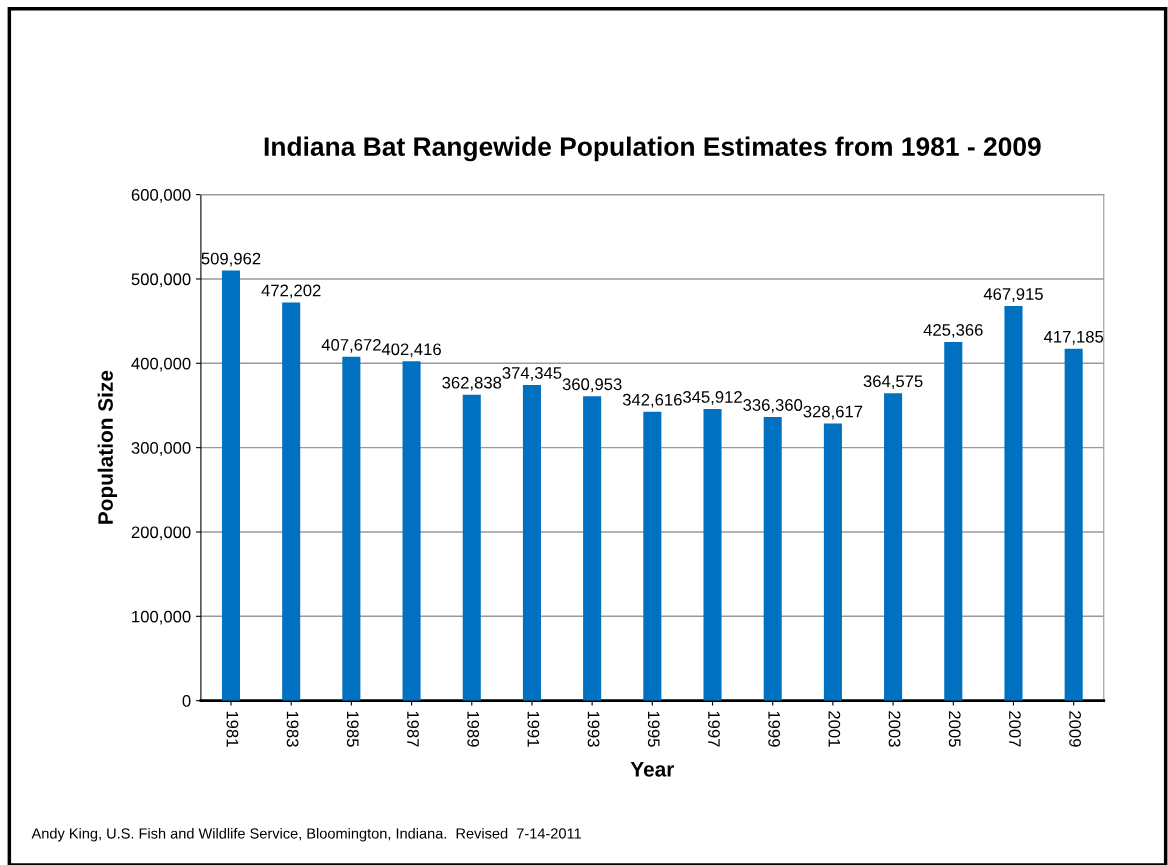  I want to click on x-tick-label: 1989, so click(473, 729).